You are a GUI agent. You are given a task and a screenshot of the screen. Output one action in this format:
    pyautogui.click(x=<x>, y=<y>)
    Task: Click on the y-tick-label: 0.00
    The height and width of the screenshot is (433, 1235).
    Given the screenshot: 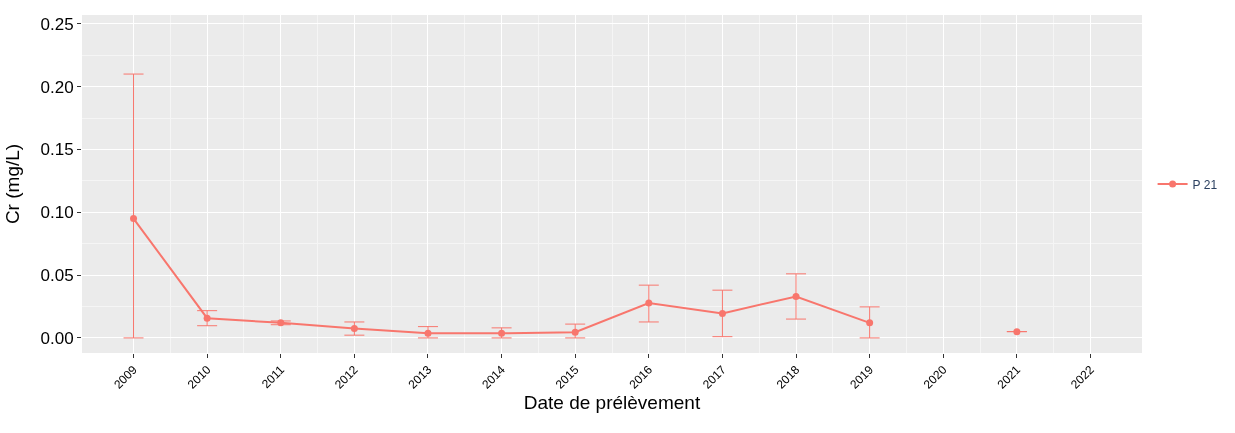 What is the action you would take?
    pyautogui.click(x=57, y=338)
    